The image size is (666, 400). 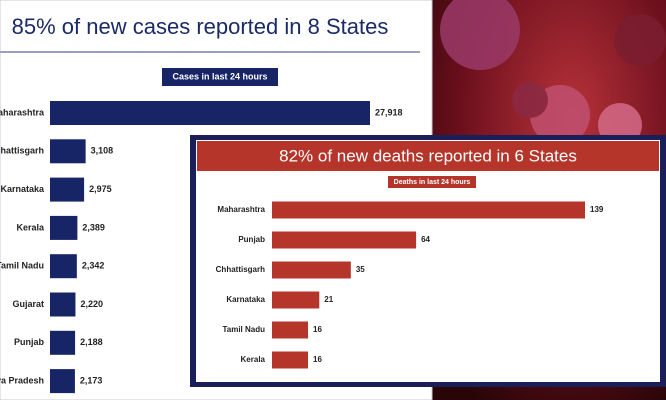 I want to click on chart-title: 82% of new deaths reported in 6 States, so click(x=428, y=155).